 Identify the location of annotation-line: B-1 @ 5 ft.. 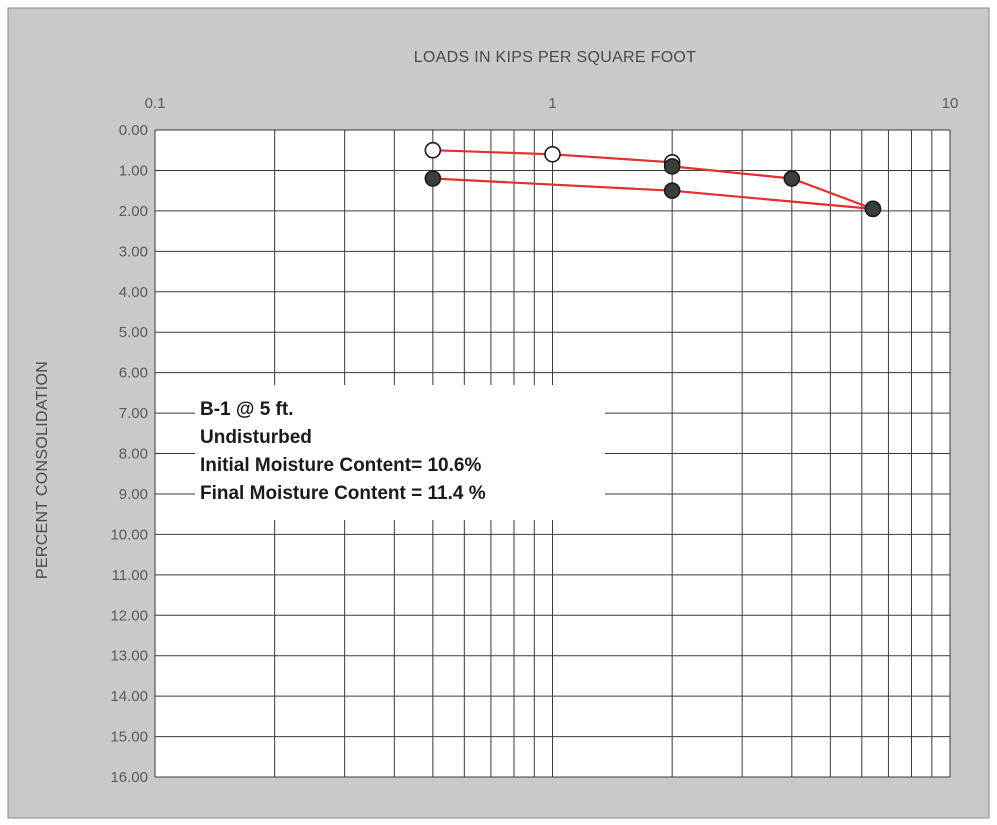
(246, 409).